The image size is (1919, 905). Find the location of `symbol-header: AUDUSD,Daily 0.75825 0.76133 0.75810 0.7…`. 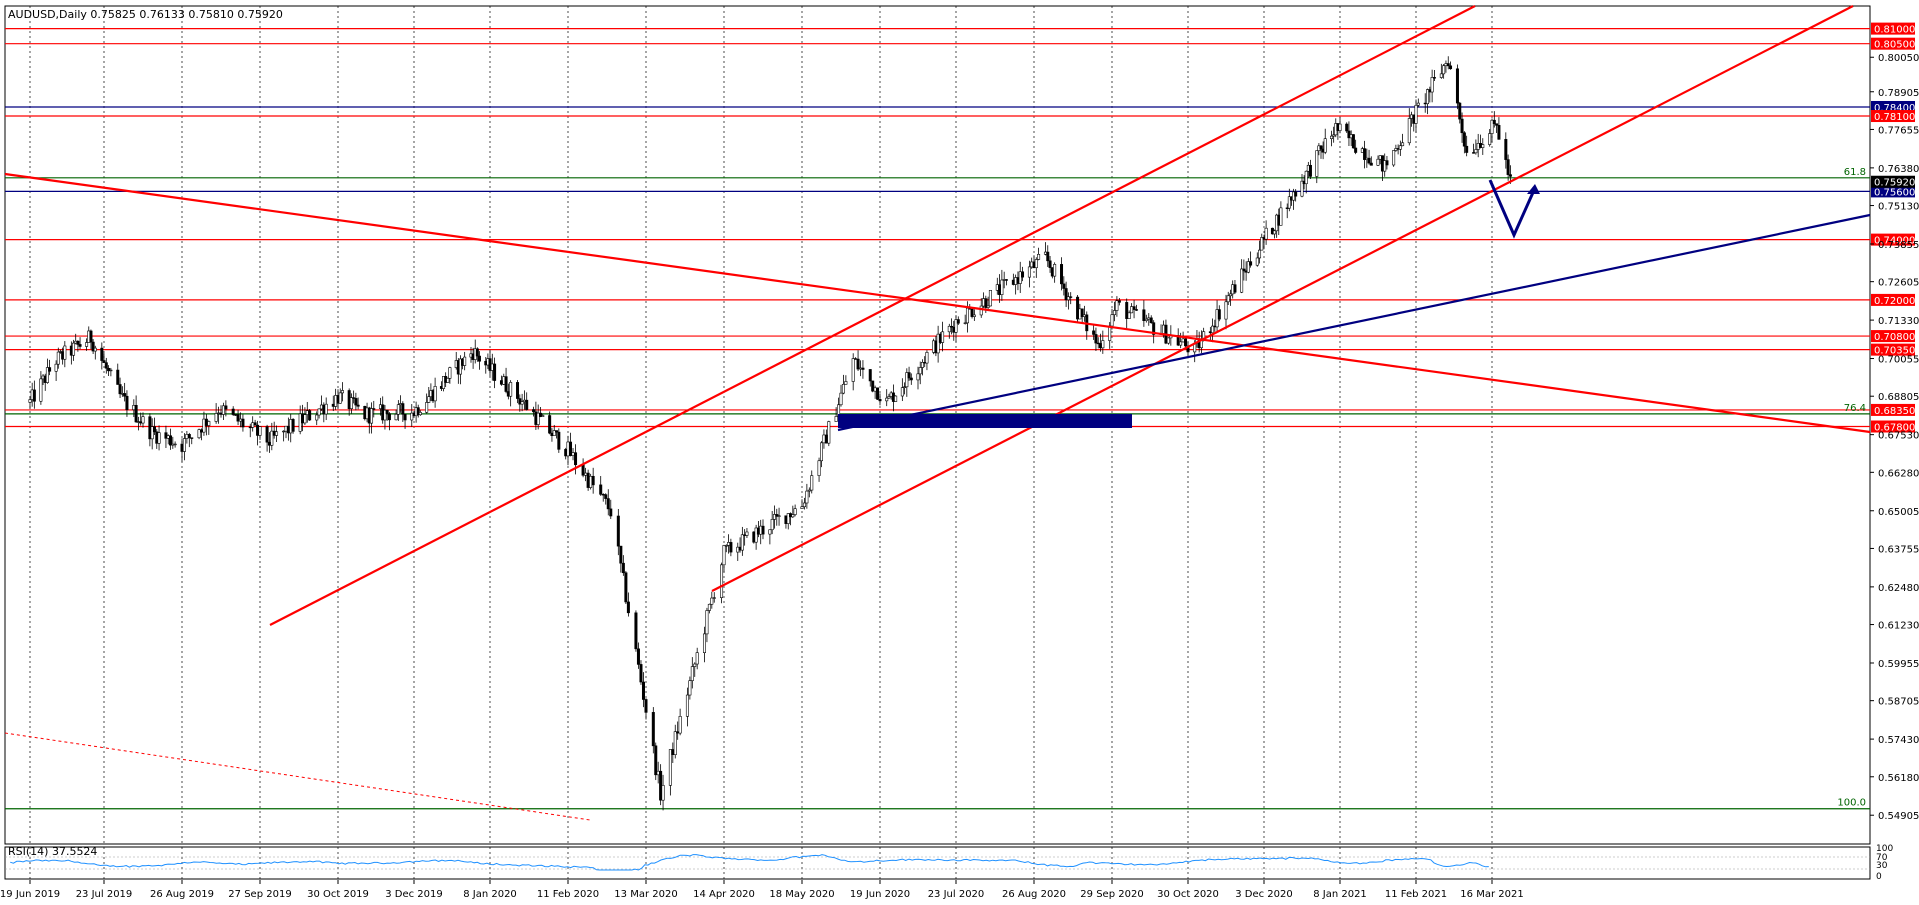

symbol-header: AUDUSD,Daily 0.75825 0.76133 0.75810 0.7… is located at coordinates (145, 14).